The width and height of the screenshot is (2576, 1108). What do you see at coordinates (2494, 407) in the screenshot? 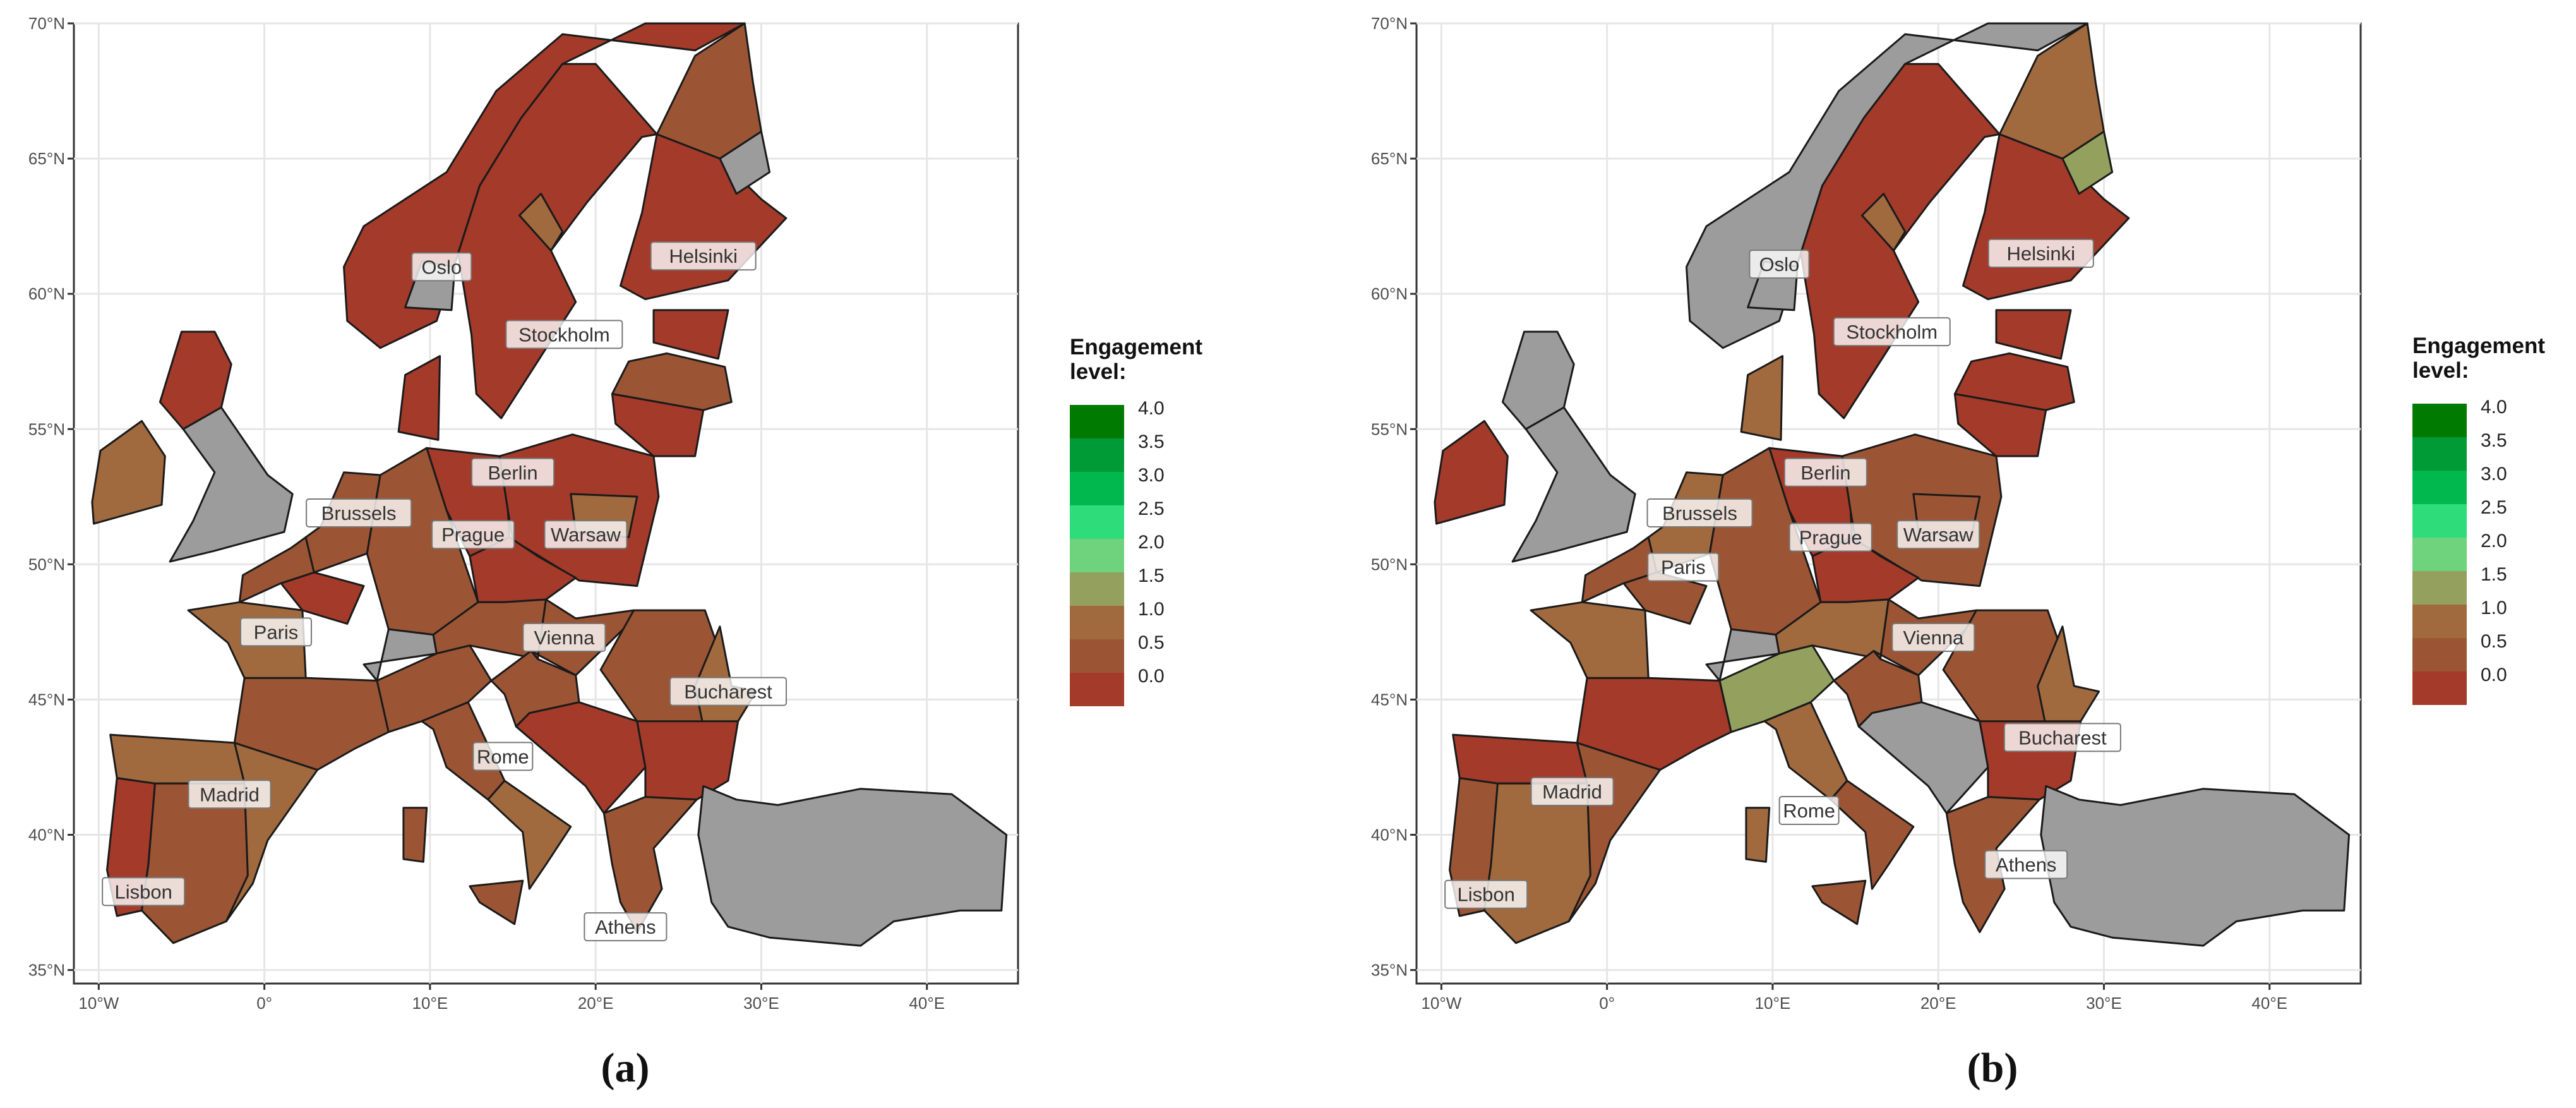
I see `legend-value: 4.0` at bounding box center [2494, 407].